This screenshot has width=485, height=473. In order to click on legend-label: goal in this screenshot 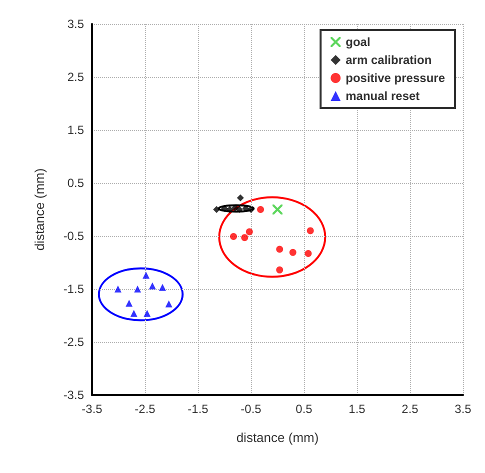, I will do `click(358, 42)`.